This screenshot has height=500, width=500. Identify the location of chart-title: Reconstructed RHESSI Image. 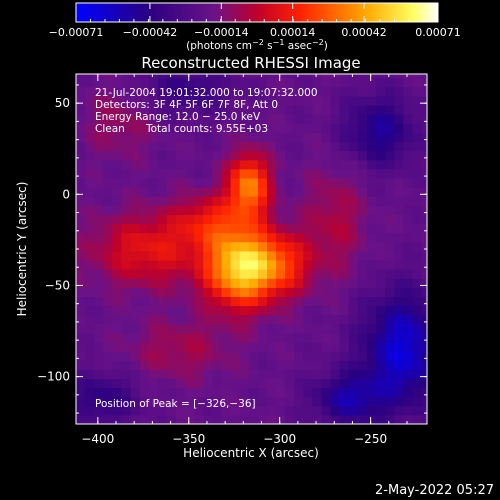
(250, 63).